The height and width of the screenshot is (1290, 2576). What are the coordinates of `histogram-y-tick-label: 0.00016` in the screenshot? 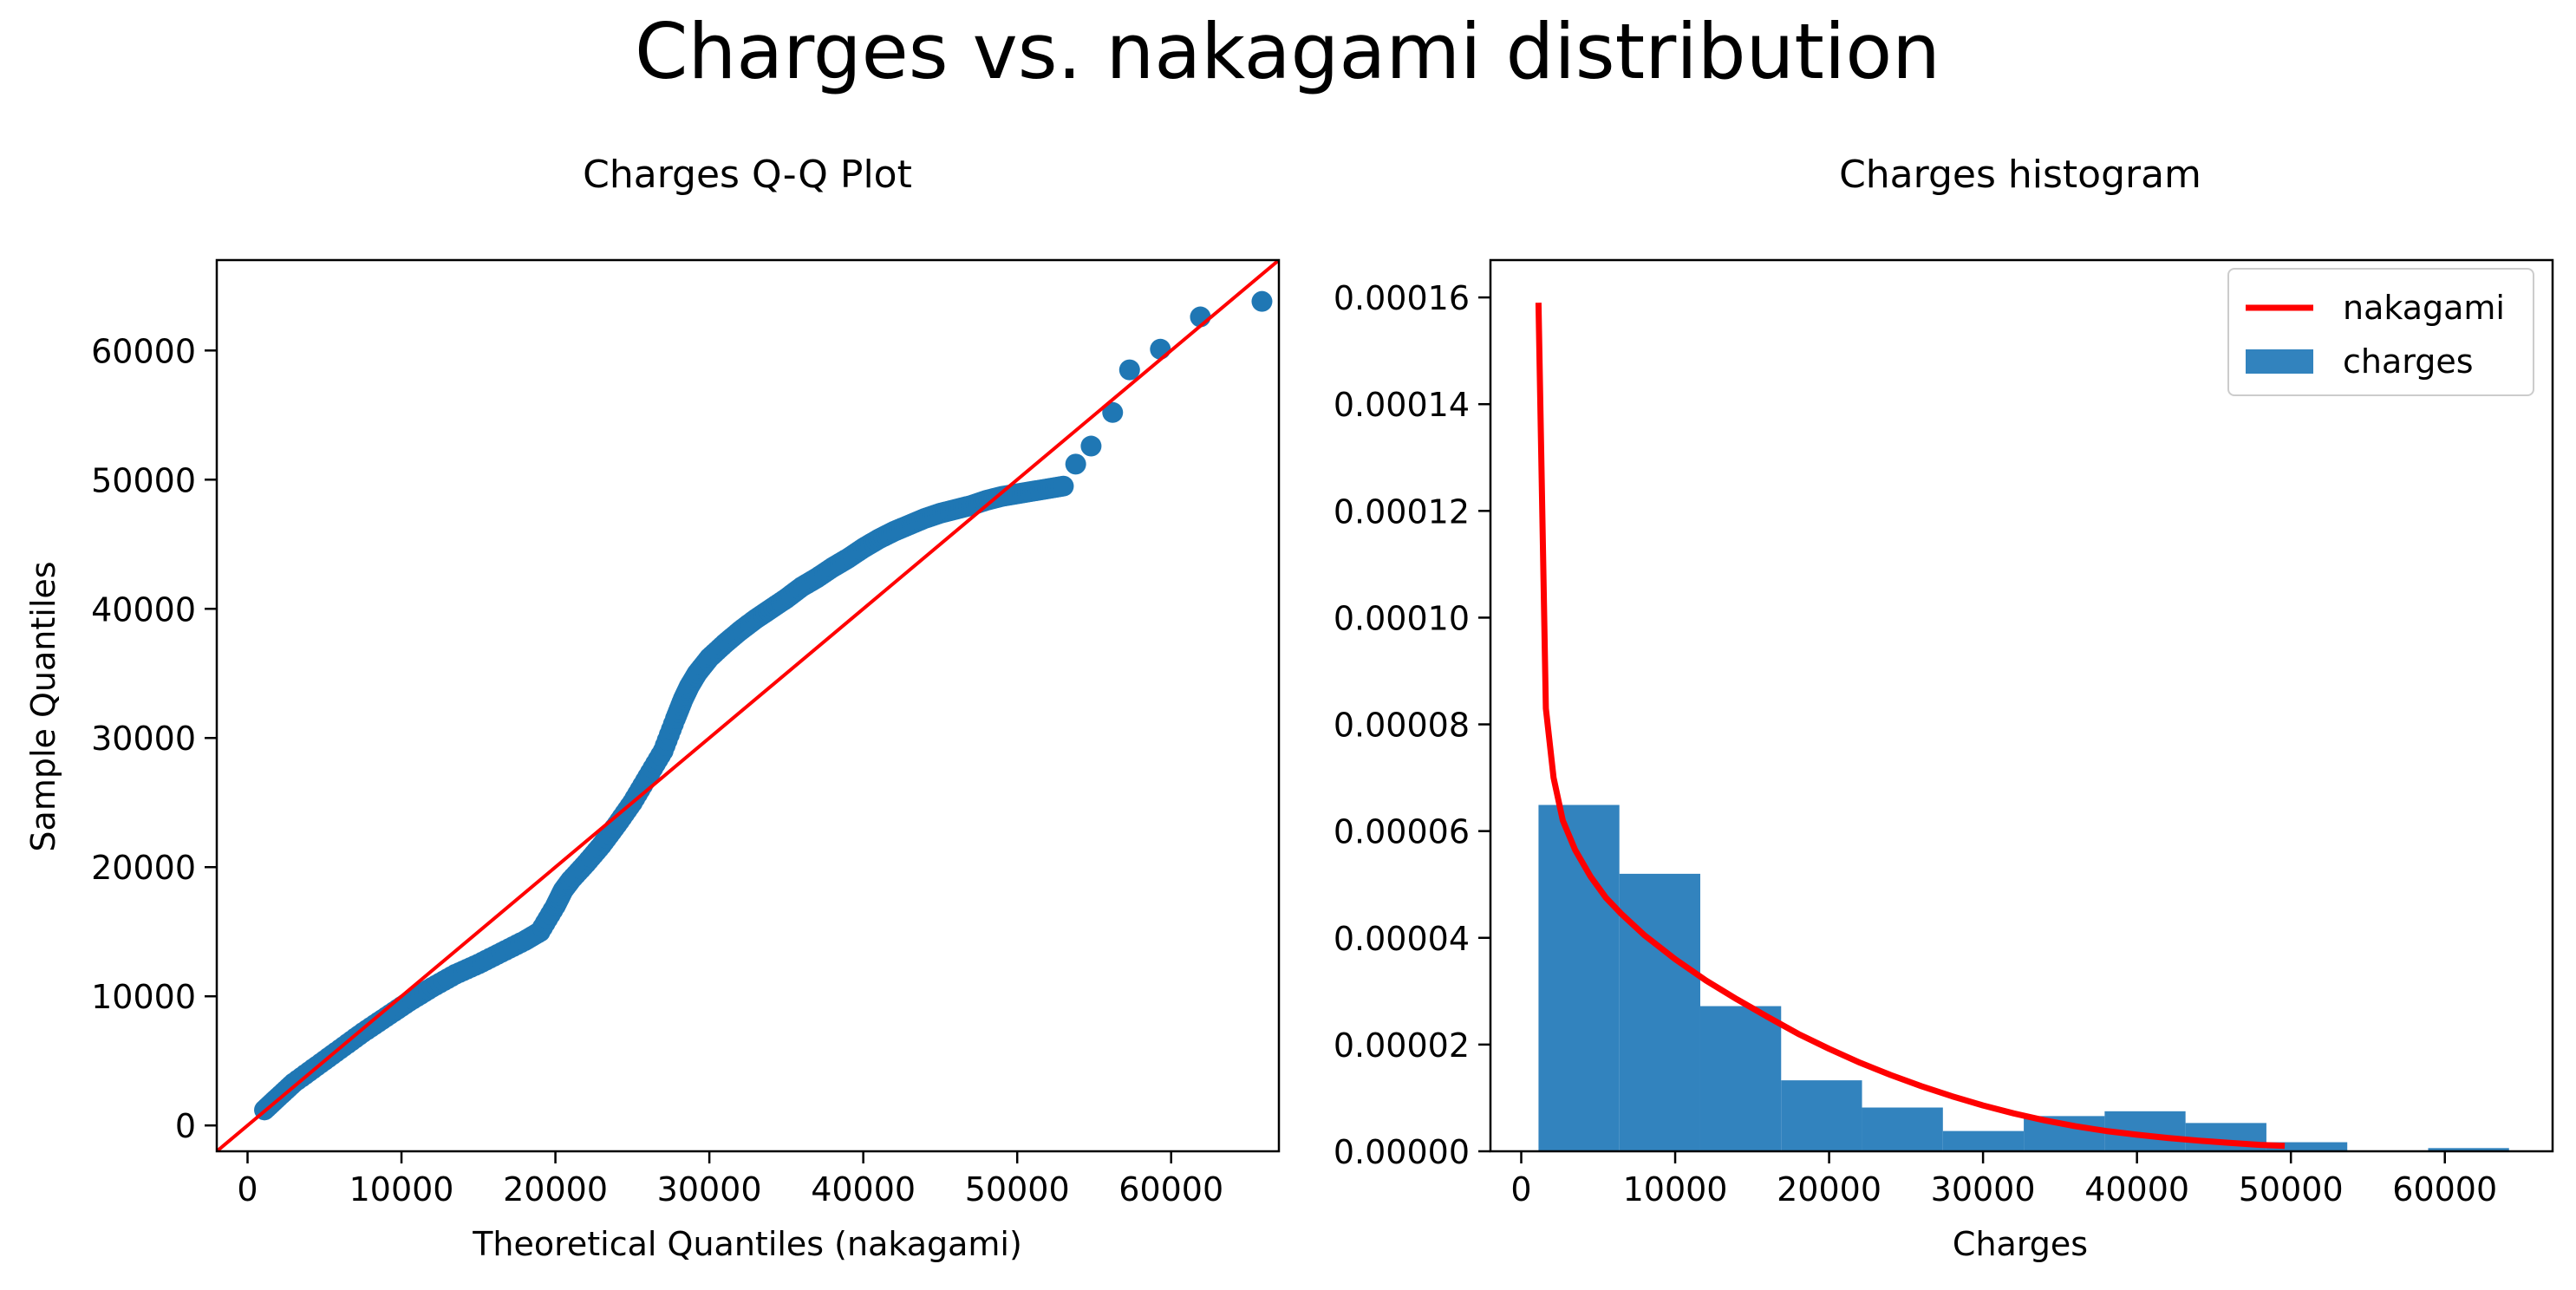 It's located at (1402, 298).